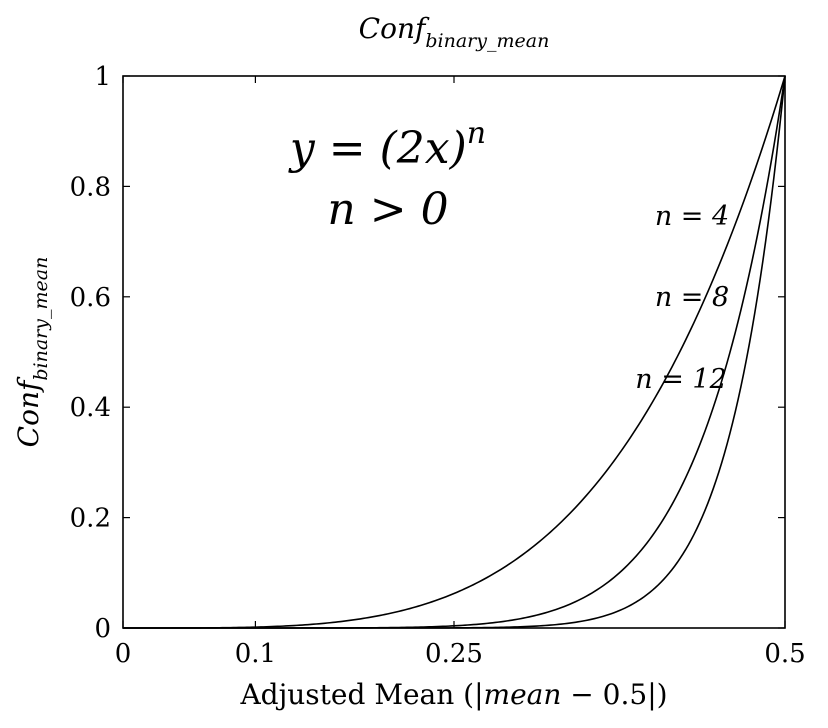 The width and height of the screenshot is (828, 728). Describe the element at coordinates (614, 694) in the screenshot. I see `x-axis-title-suffix: − 0.5|)` at that location.